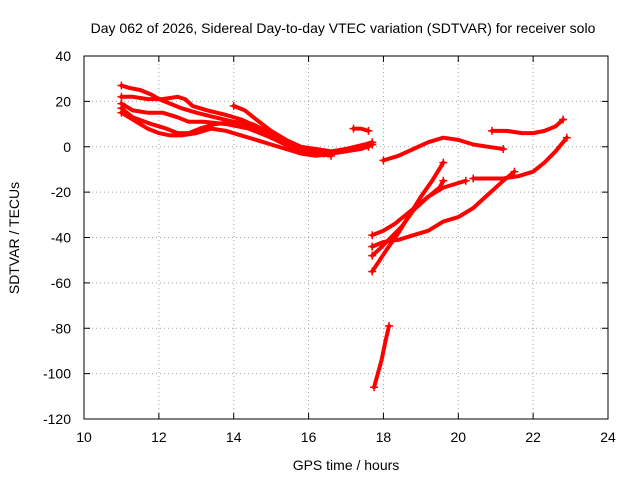  Describe the element at coordinates (533, 437) in the screenshot. I see `x-tick-label: 22` at that location.